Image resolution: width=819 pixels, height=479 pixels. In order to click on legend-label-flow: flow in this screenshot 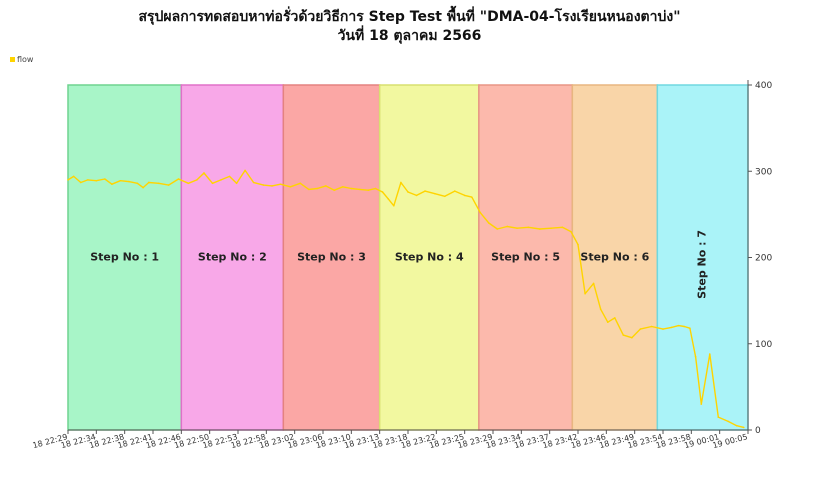, I will do `click(25, 59)`.